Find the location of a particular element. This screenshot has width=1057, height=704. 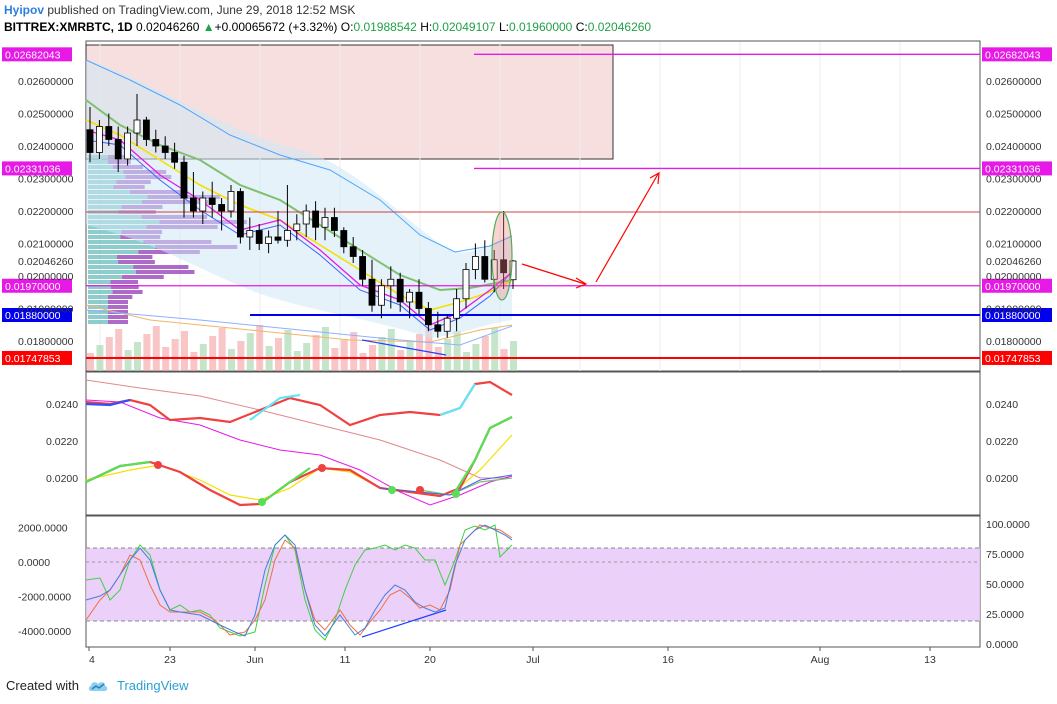

ma-tick-right: 0.0200 is located at coordinates (1002, 479).